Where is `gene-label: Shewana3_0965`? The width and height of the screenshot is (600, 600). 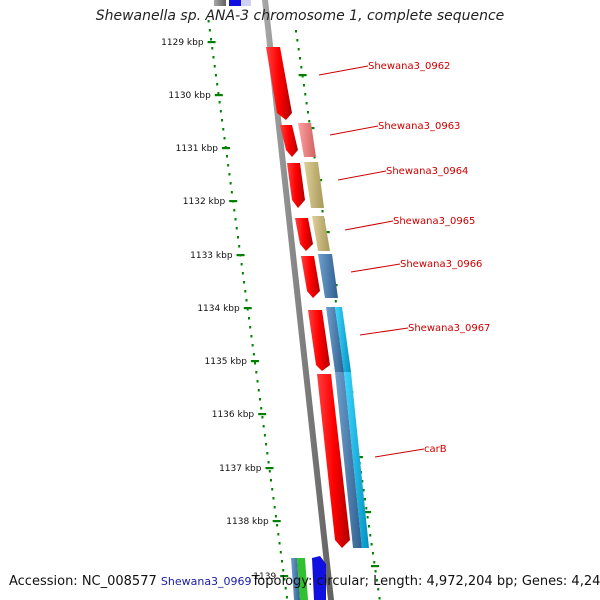 gene-label: Shewana3_0965 is located at coordinates (434, 221).